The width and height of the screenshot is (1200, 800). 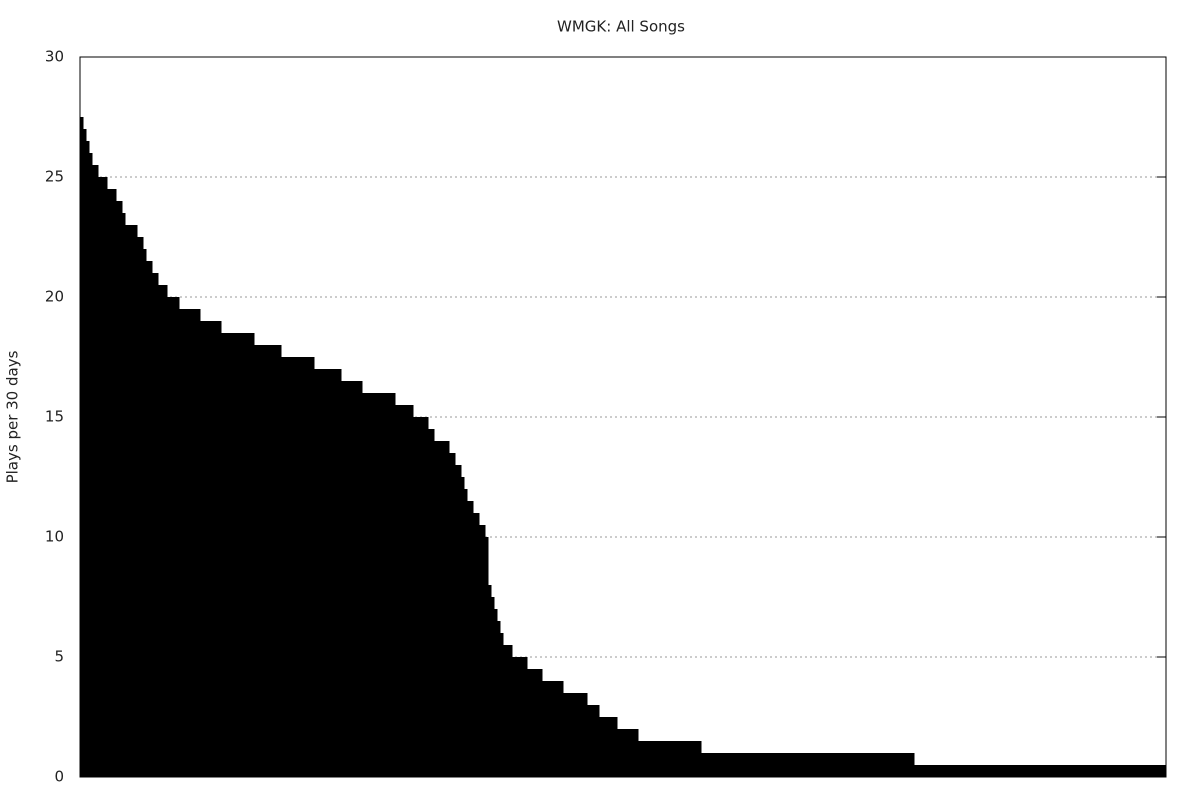 I want to click on y-tick-label: 20, so click(x=54, y=297).